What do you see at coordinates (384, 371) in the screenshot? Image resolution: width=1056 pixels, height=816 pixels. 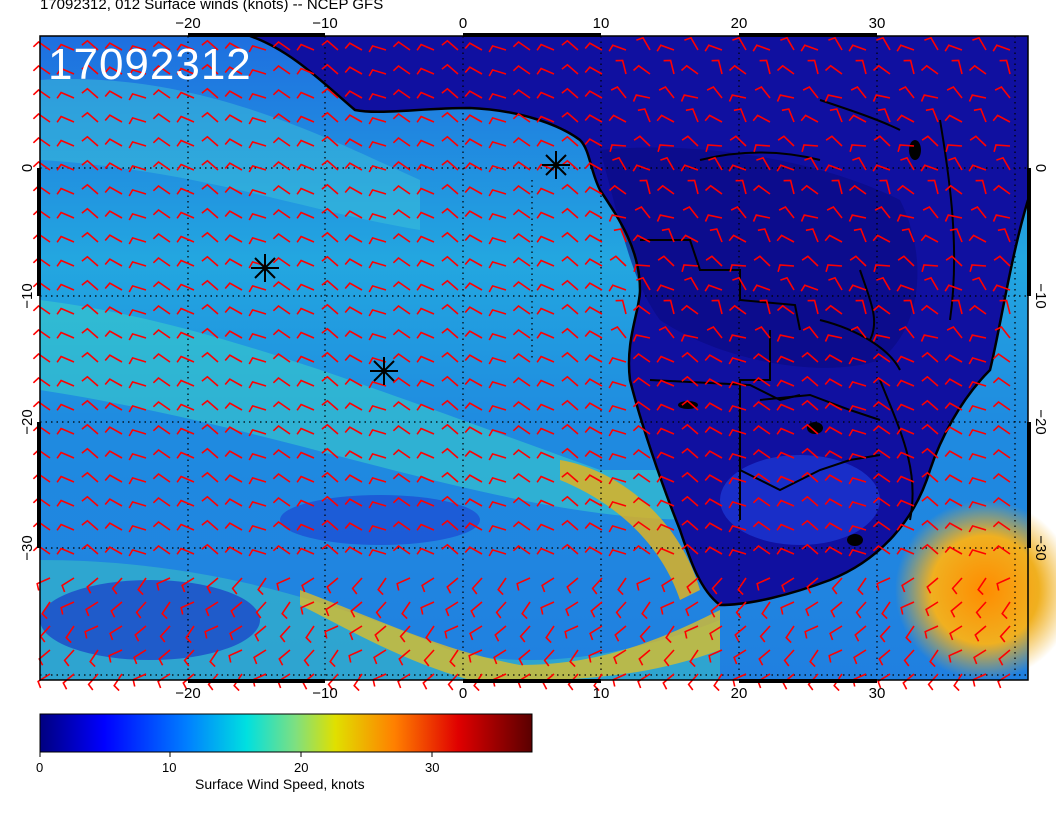 I see `star-marker` at bounding box center [384, 371].